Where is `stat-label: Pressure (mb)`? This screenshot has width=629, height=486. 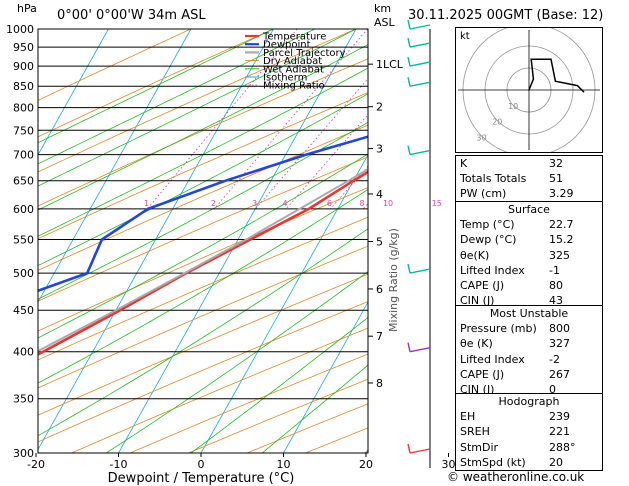
stat-label: Pressure (mb) is located at coordinates (498, 329).